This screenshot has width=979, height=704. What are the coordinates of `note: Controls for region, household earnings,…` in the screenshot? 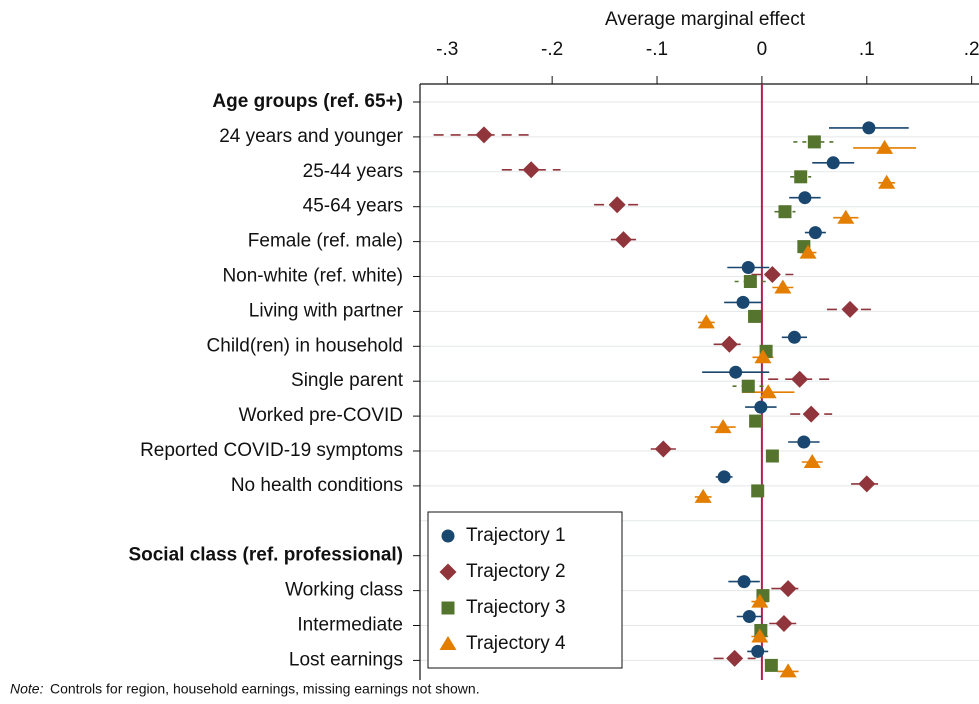 It's located at (265, 689).